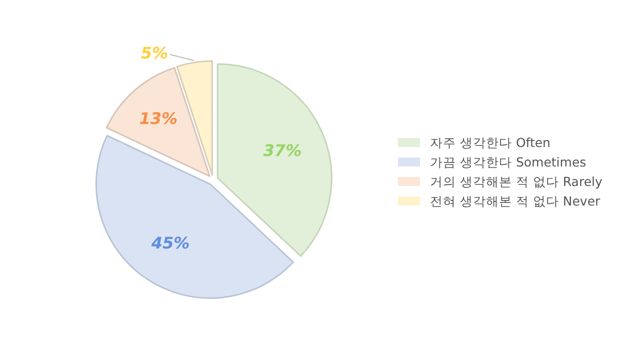  Describe the element at coordinates (516, 201) in the screenshot. I see `legend-label: 전혀 생각해본 적 없다 Never` at that location.